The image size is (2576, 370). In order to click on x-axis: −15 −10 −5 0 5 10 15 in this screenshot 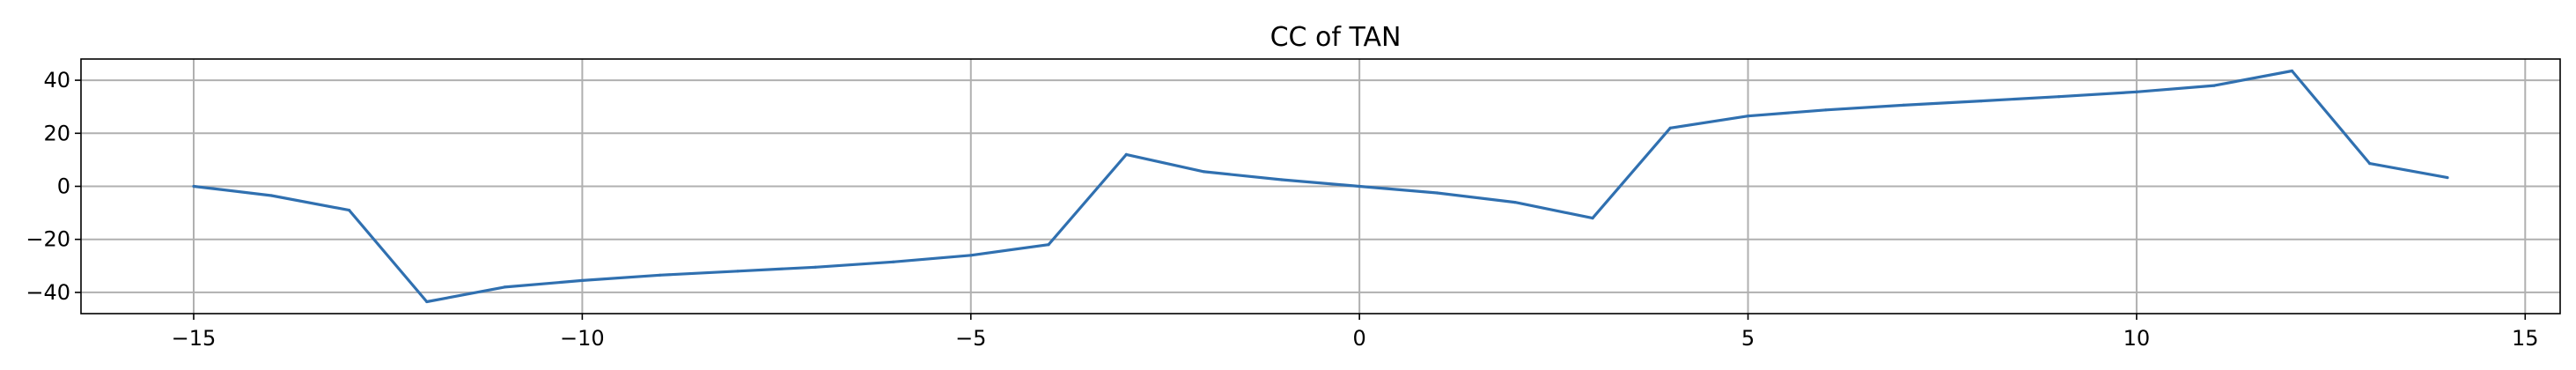, I will do `click(1356, 332)`.